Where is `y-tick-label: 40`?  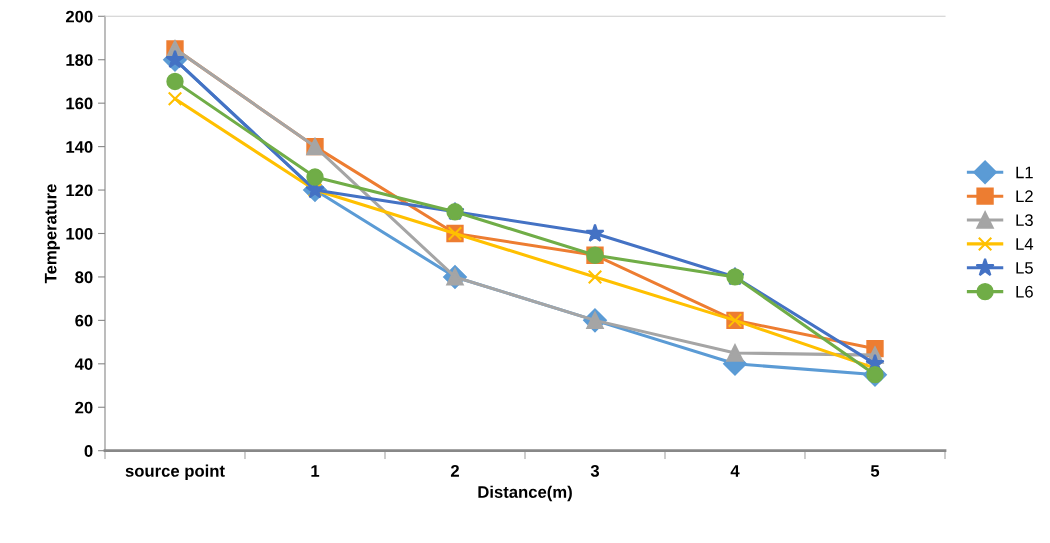 y-tick-label: 40 is located at coordinates (83, 364).